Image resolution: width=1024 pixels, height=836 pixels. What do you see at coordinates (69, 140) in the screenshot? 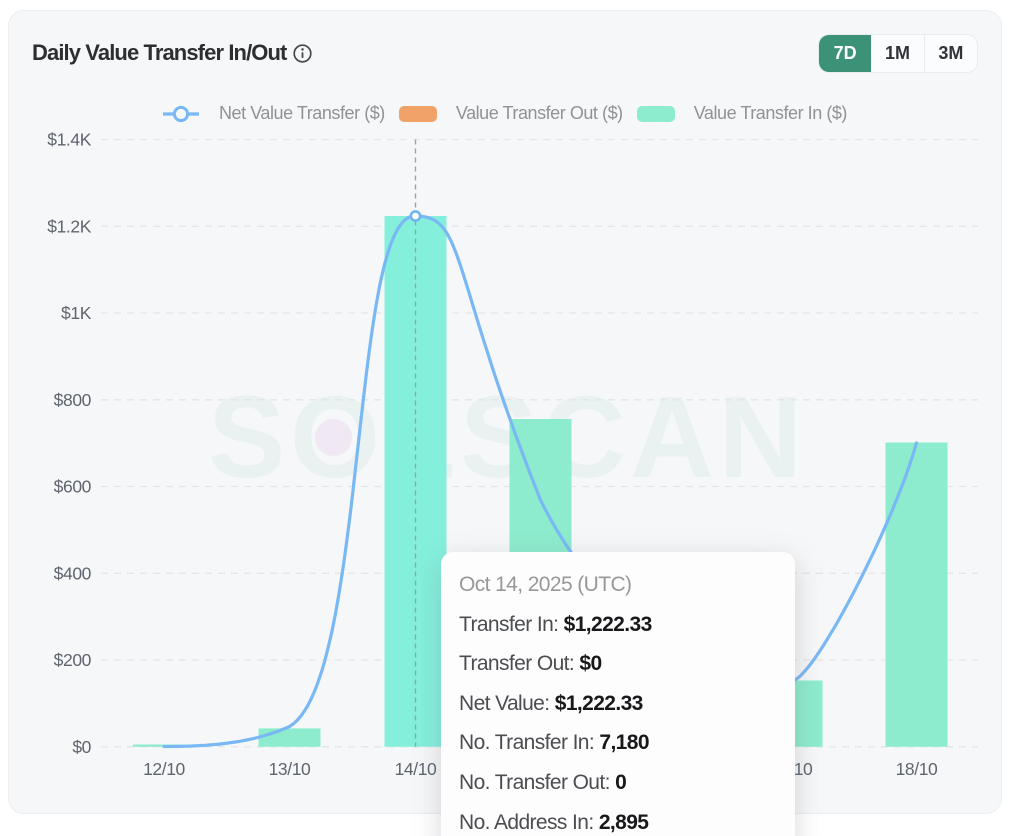
I see `svg-text: $1.4K` at bounding box center [69, 140].